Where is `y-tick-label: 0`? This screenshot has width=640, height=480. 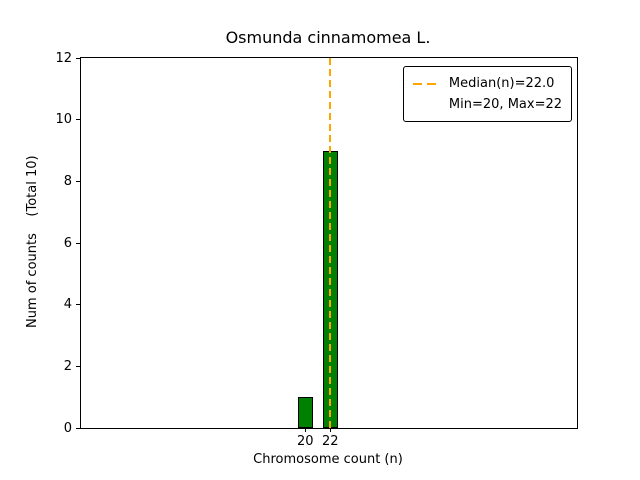 y-tick-label: 0 is located at coordinates (67, 428).